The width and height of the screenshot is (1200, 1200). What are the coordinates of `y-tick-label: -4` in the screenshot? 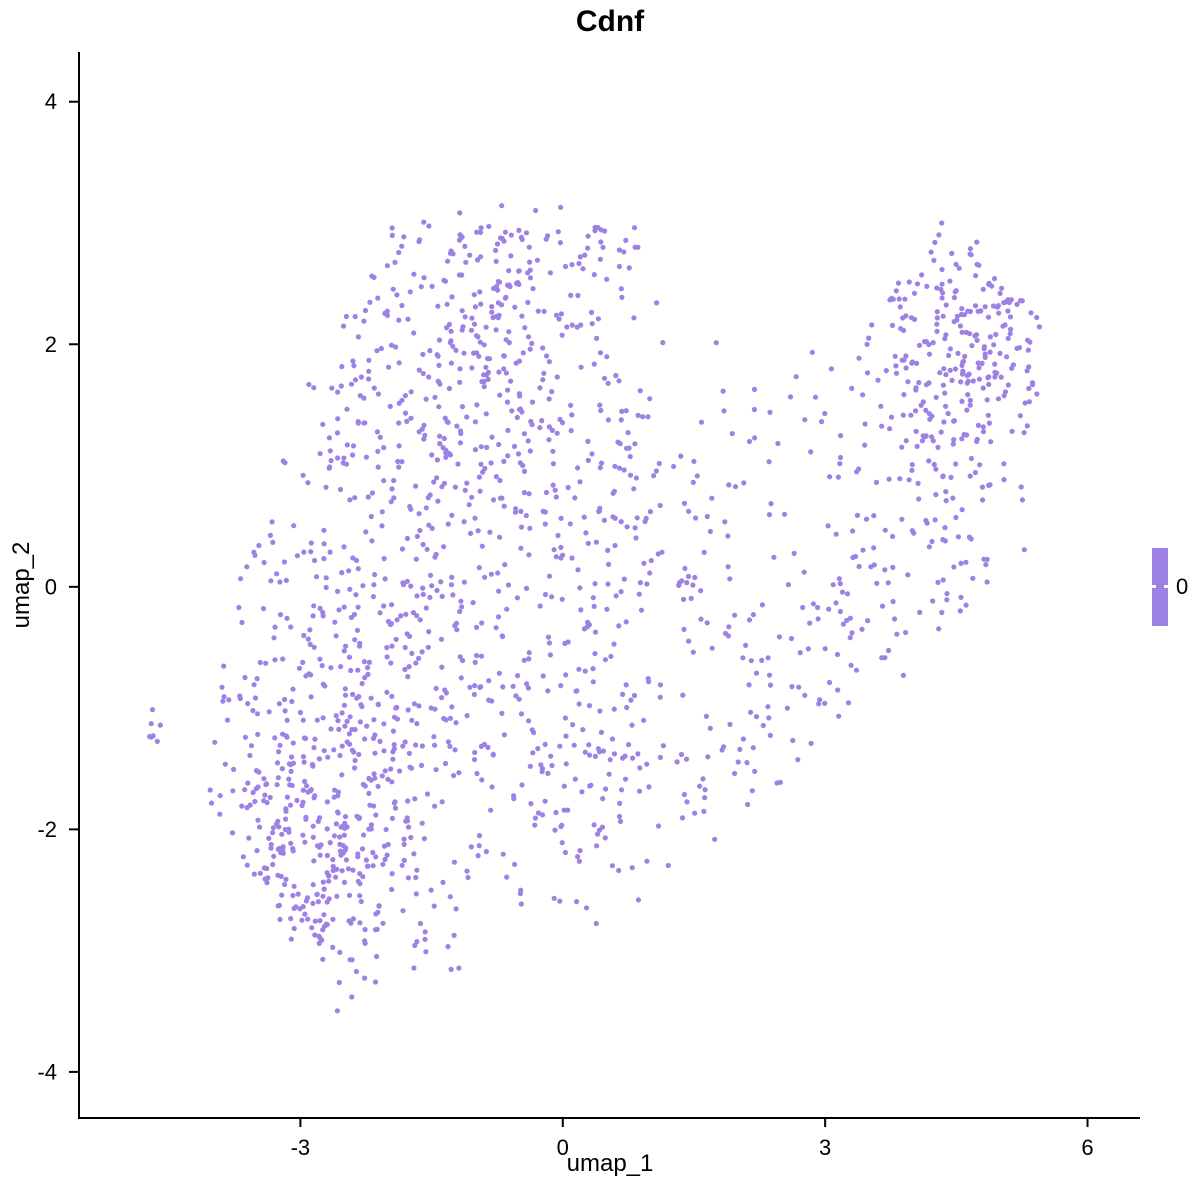 It's located at (47, 1071).